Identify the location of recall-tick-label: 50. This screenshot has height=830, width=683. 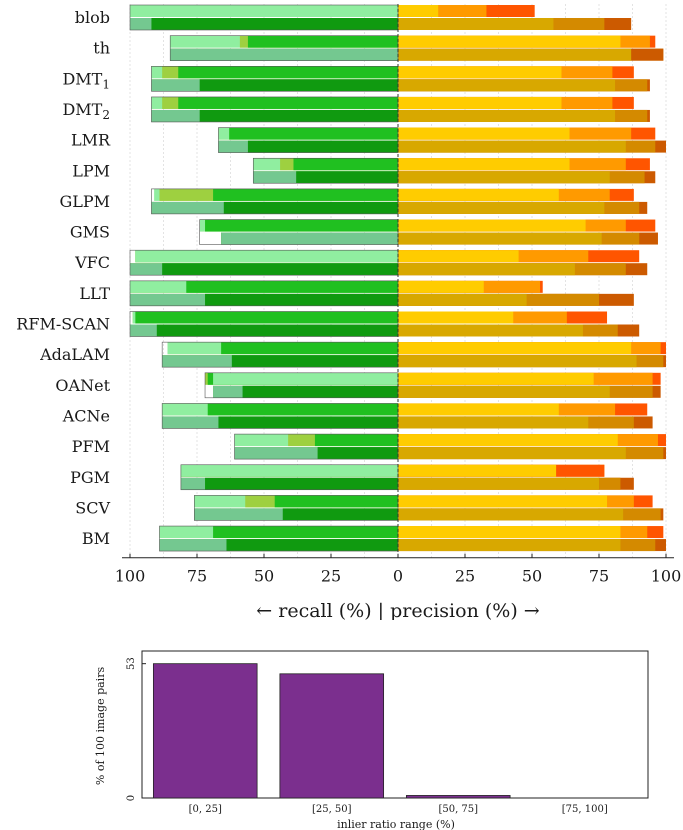
(264, 576).